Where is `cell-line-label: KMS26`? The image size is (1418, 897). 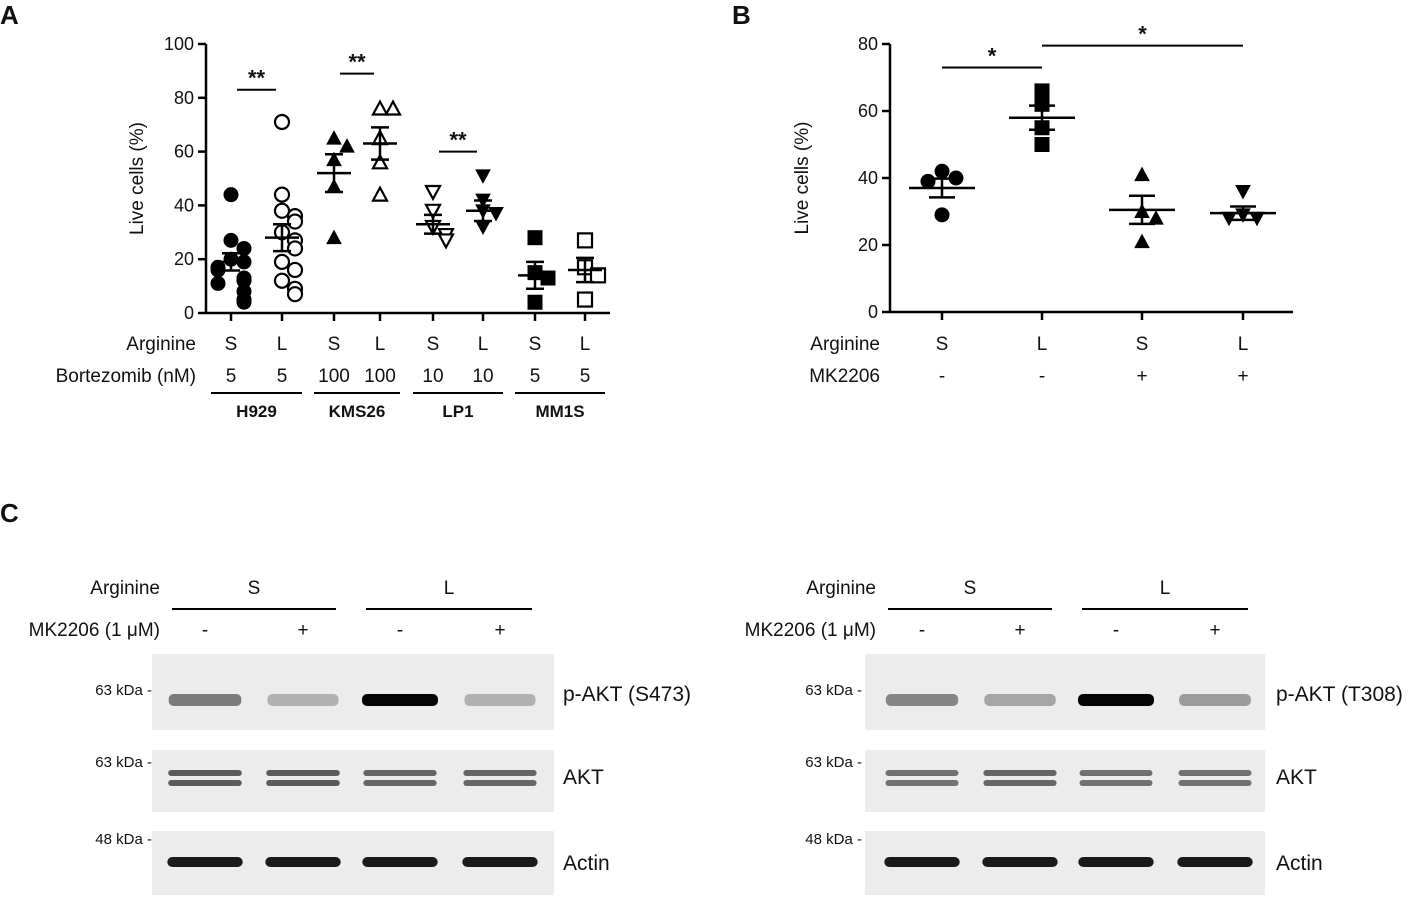 cell-line-label: KMS26 is located at coordinates (357, 411).